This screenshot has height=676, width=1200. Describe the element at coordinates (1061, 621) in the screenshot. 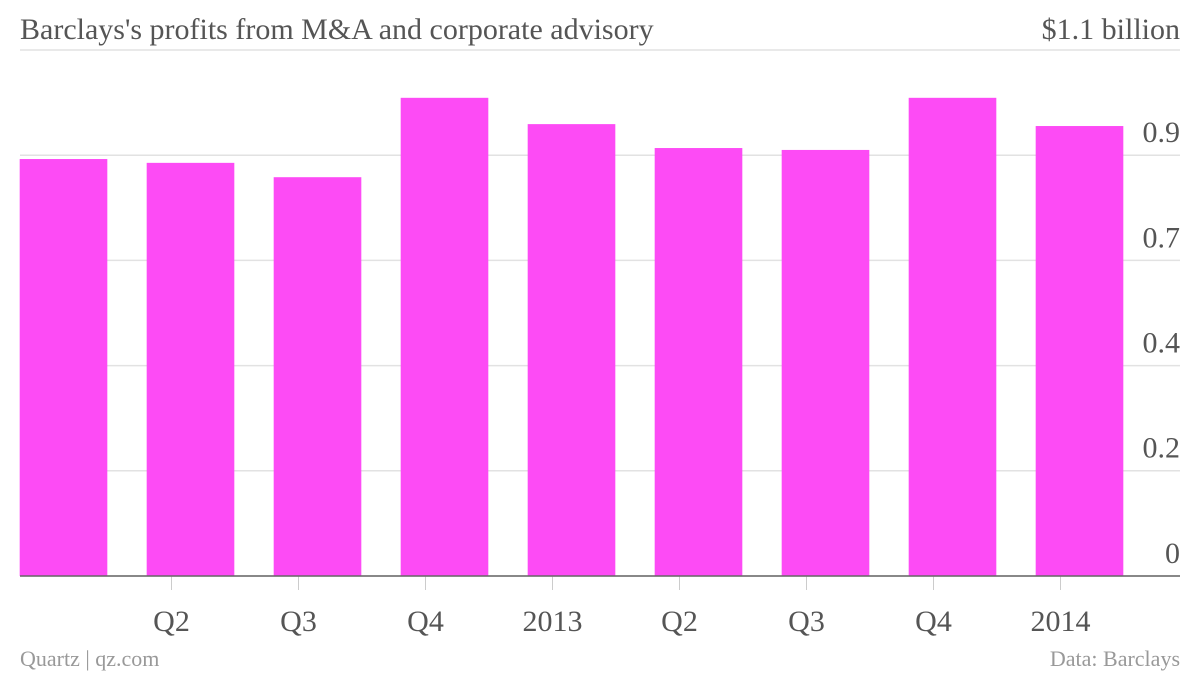

I see `x-tick-label: 2014` at that location.